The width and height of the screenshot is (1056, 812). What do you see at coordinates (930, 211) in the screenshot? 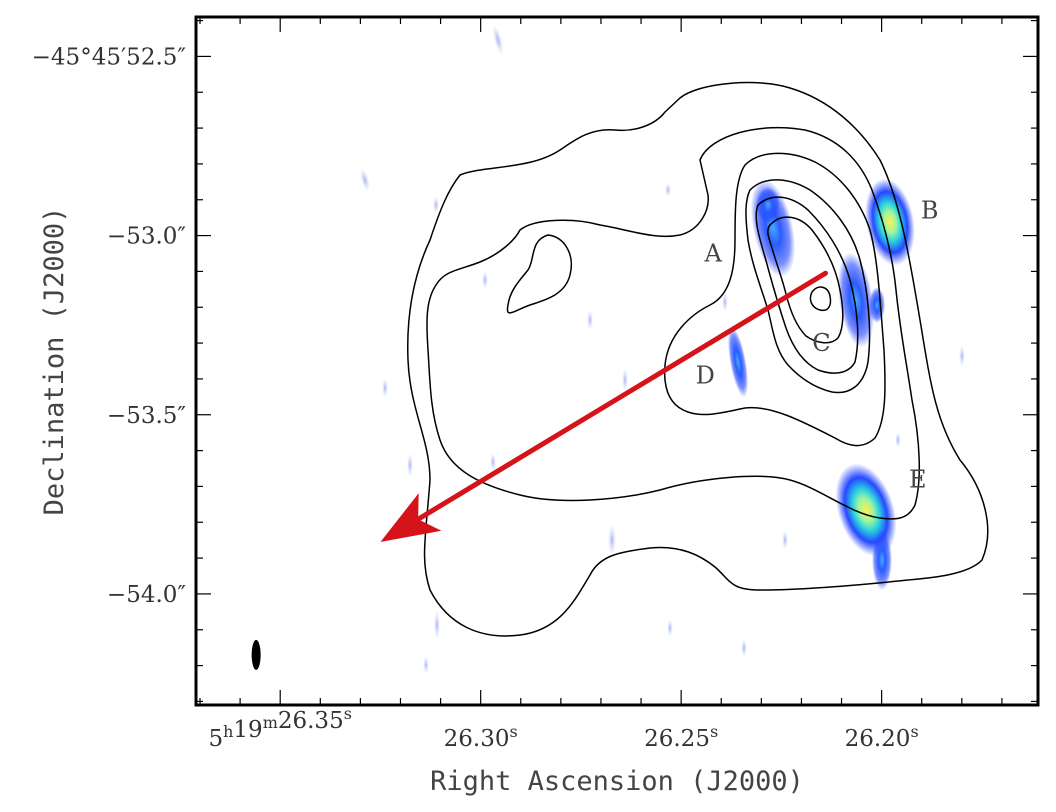
I see `source-label-b: B` at bounding box center [930, 211].